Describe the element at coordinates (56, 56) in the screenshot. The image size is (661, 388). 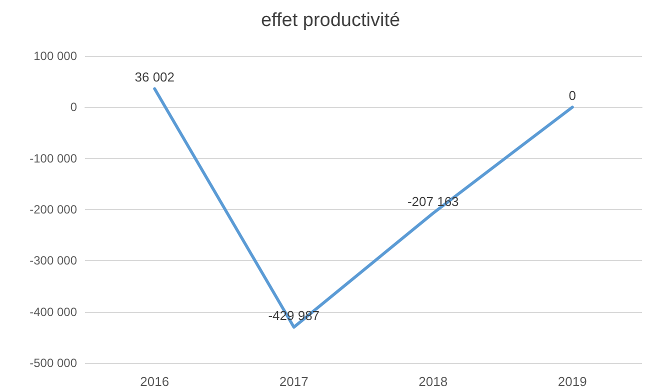
I see `y-tick-label: 100 000` at that location.